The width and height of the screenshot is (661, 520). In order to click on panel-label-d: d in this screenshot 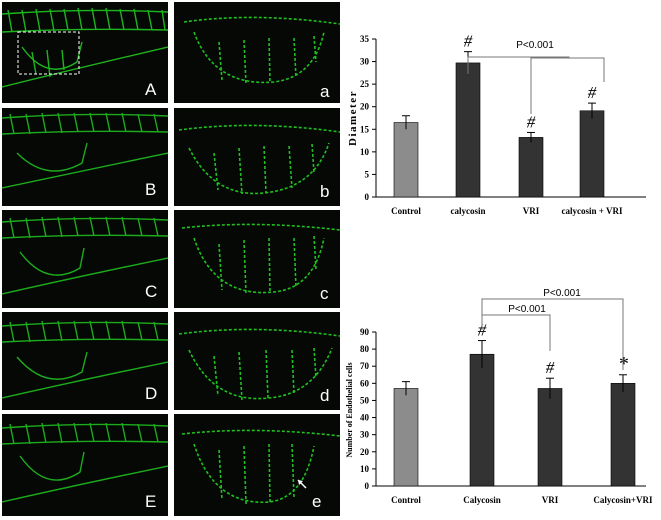, I will do `click(325, 395)`.